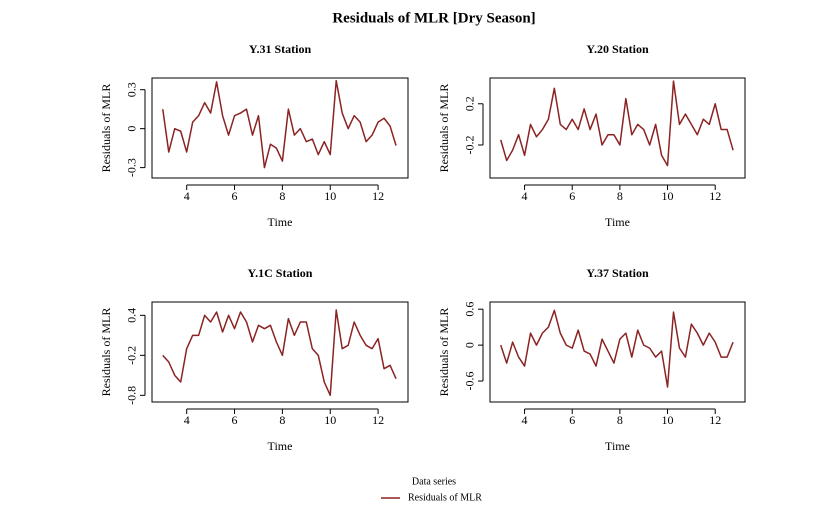  What do you see at coordinates (132, 167) in the screenshot?
I see `y-tick-label: -0.3` at bounding box center [132, 167].